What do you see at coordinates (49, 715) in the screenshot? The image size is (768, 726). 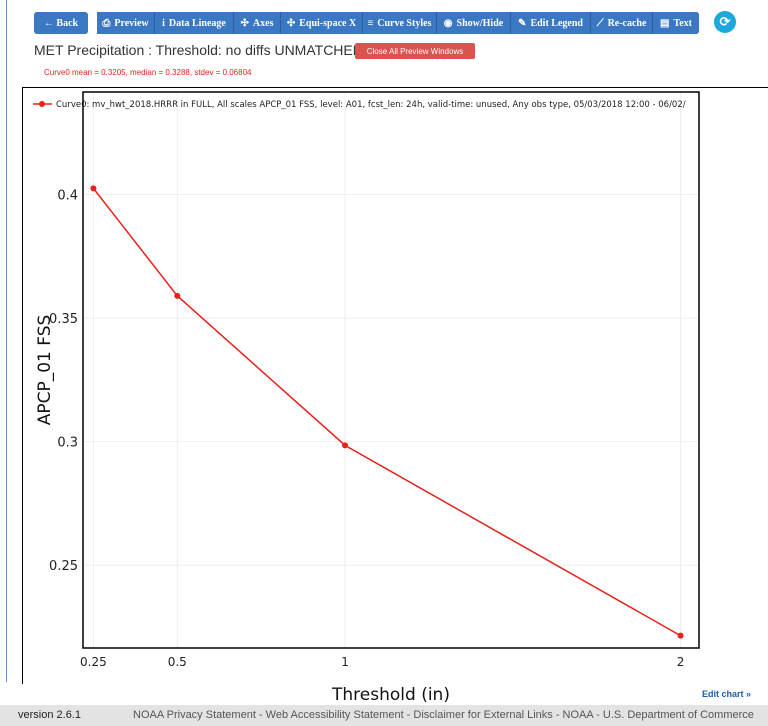 I see `version-label: version 2.6.1` at bounding box center [49, 715].